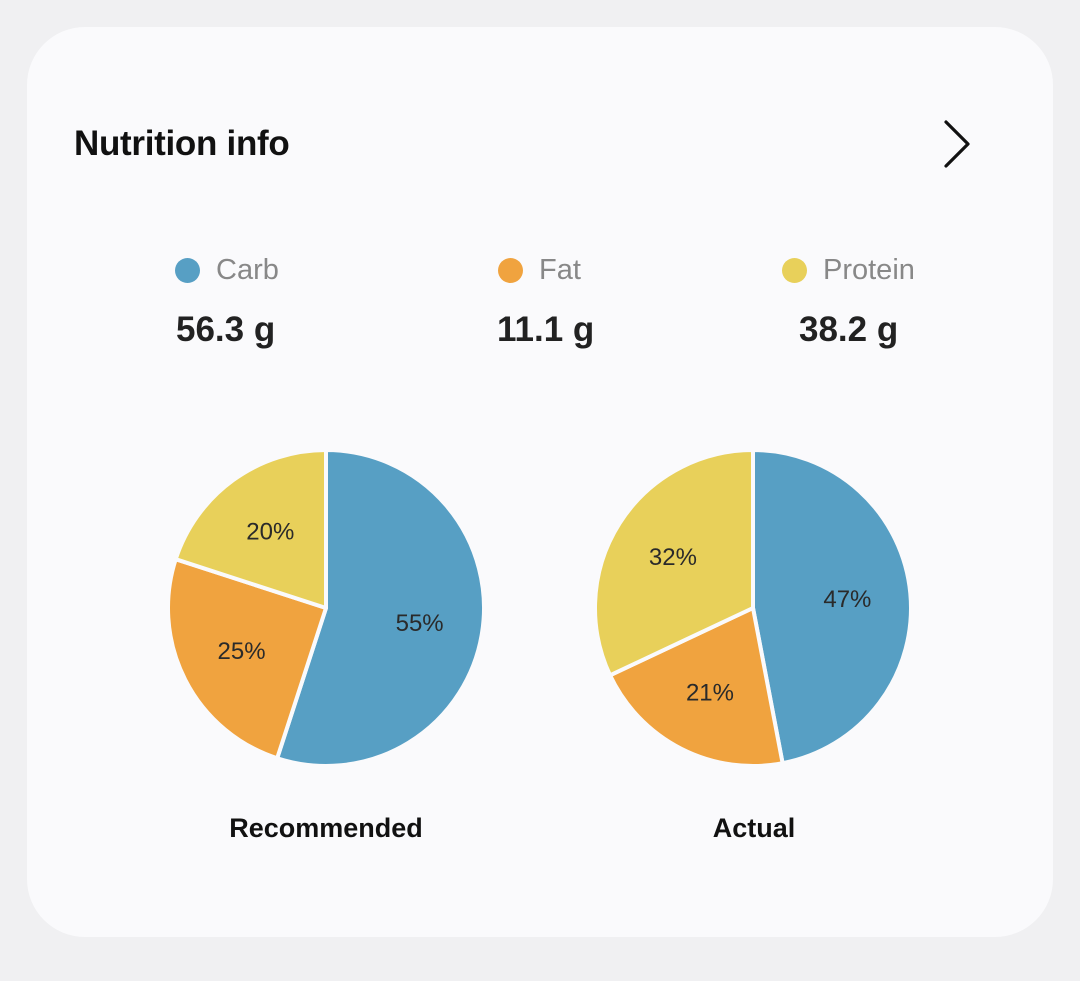 Image resolution: width=1080 pixels, height=981 pixels. I want to click on actual-pie-chart: 47% 21% 32%, so click(753, 608).